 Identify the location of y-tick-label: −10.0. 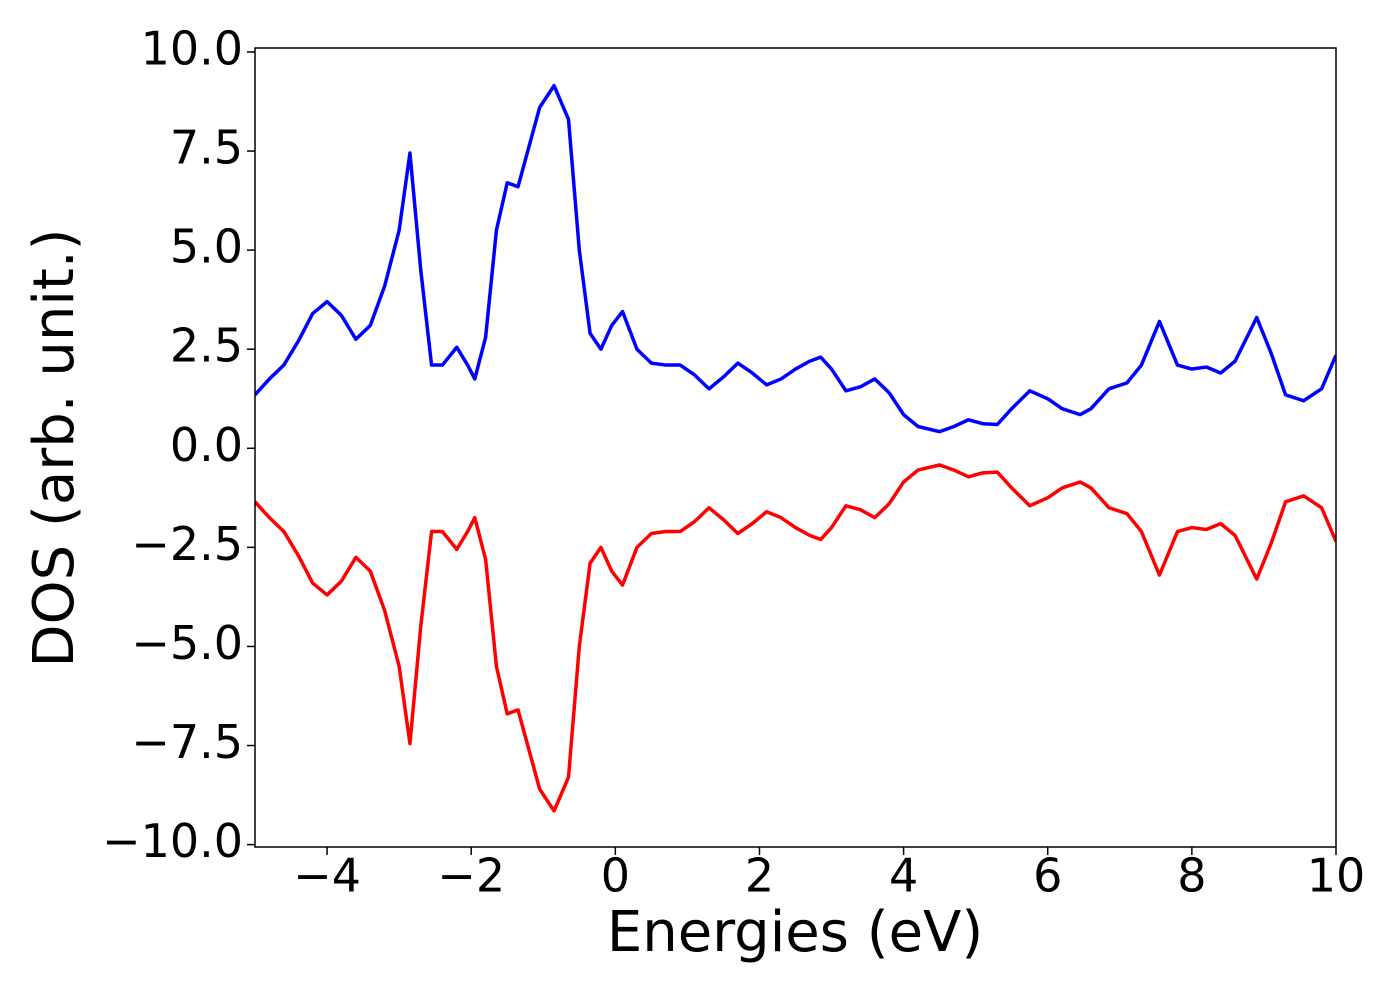
(172, 841).